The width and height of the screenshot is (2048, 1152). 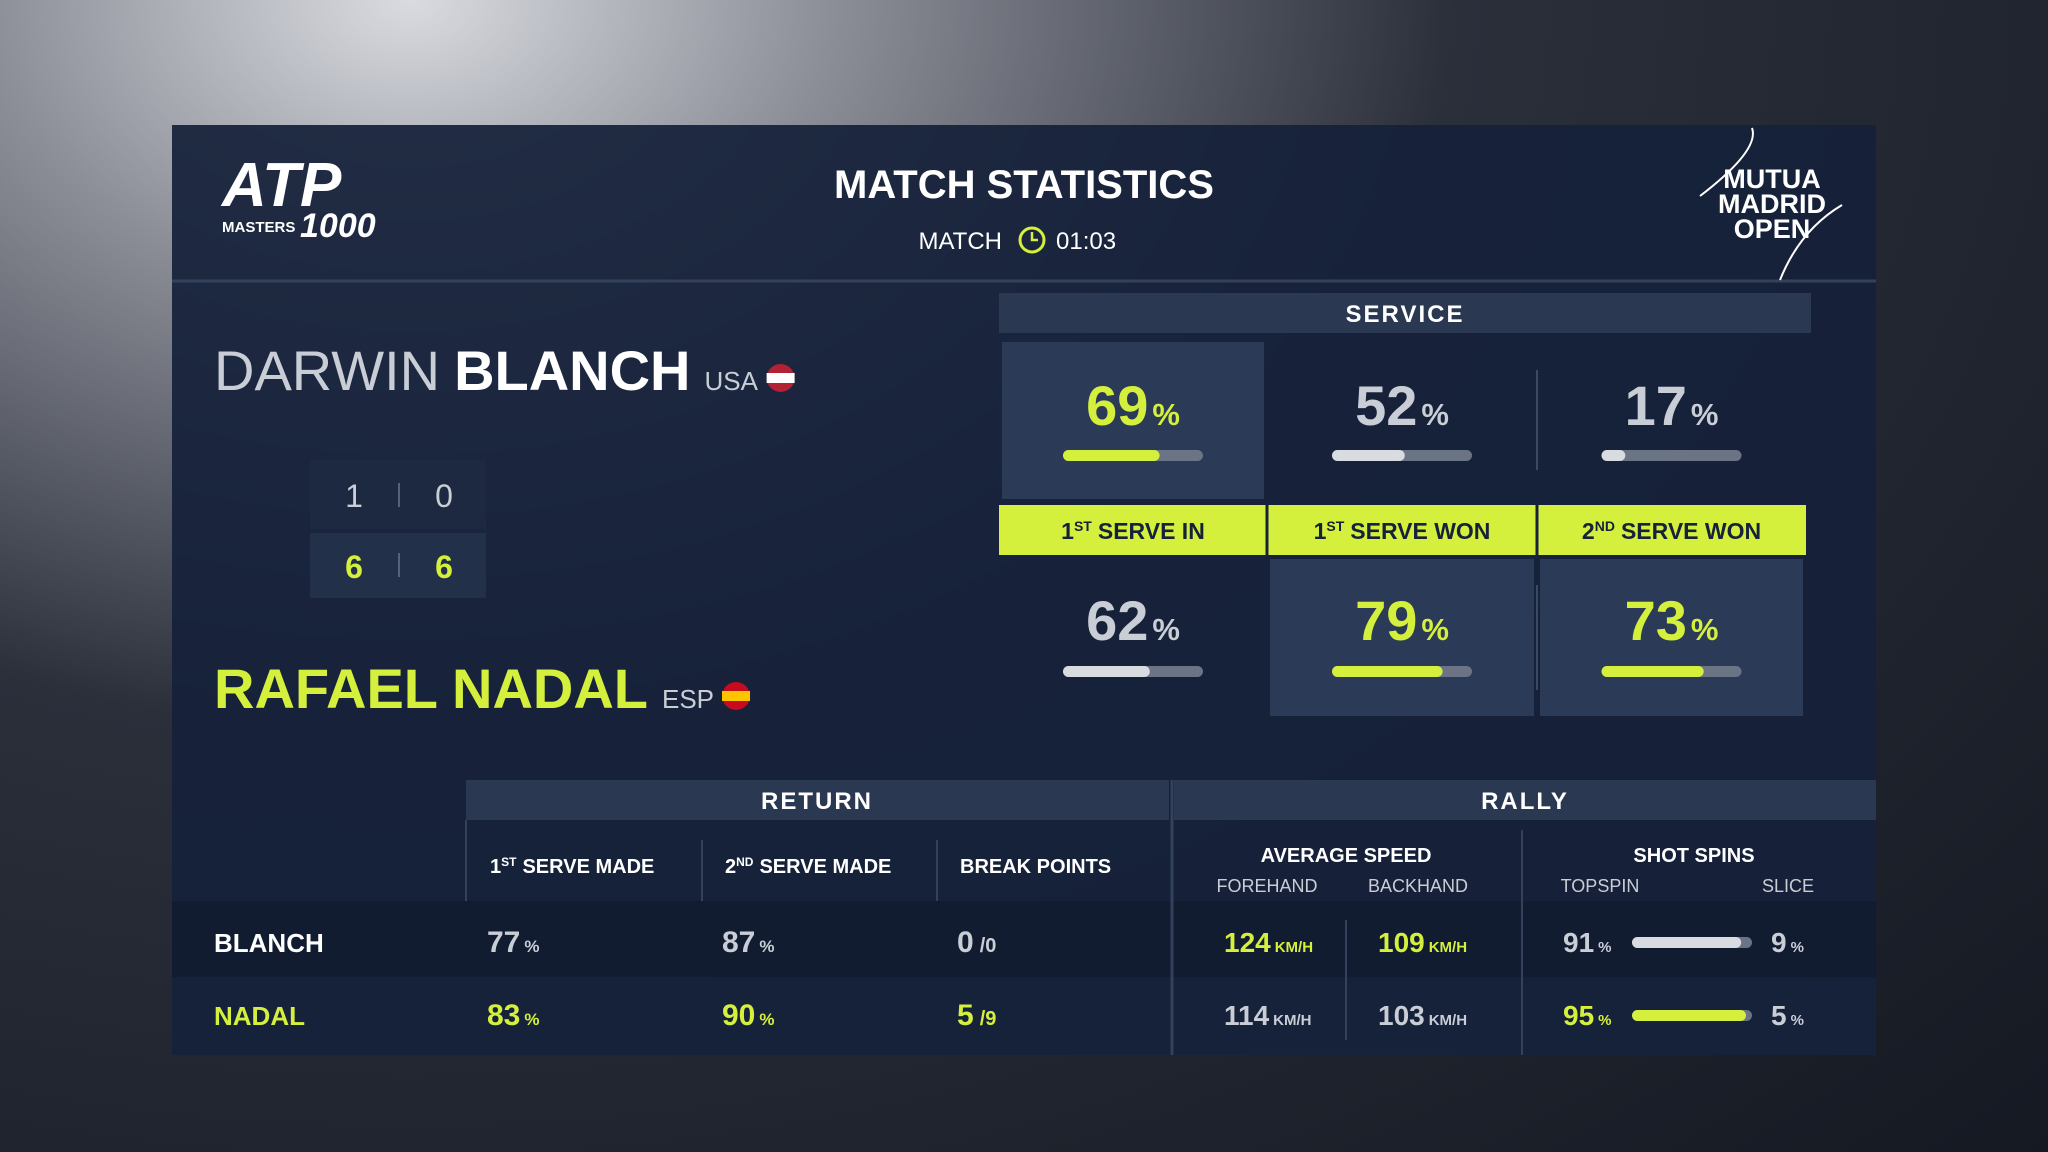 I want to click on return-stat: 0/0, so click(x=976, y=942).